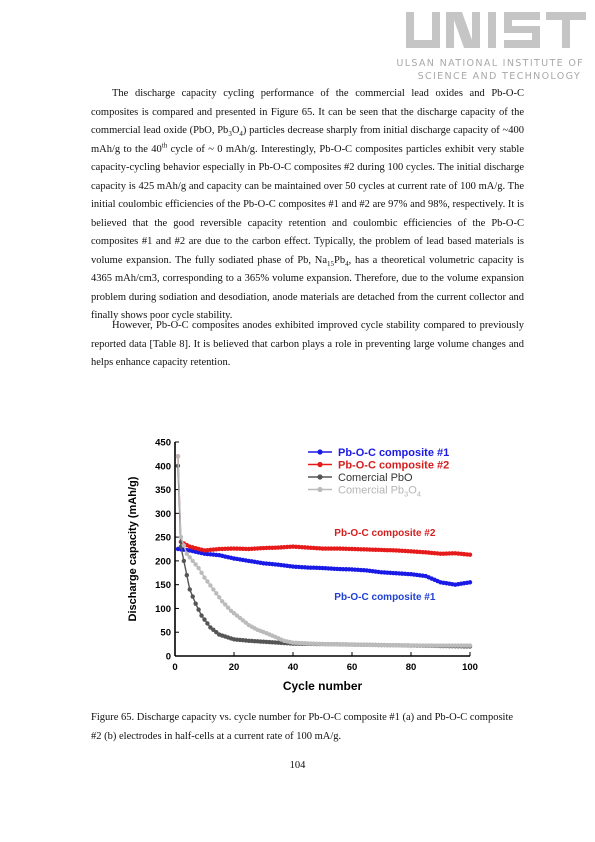 The image size is (595, 842). Describe the element at coordinates (379, 492) in the screenshot. I see `legend-label: Comercial Pb3O4` at that location.